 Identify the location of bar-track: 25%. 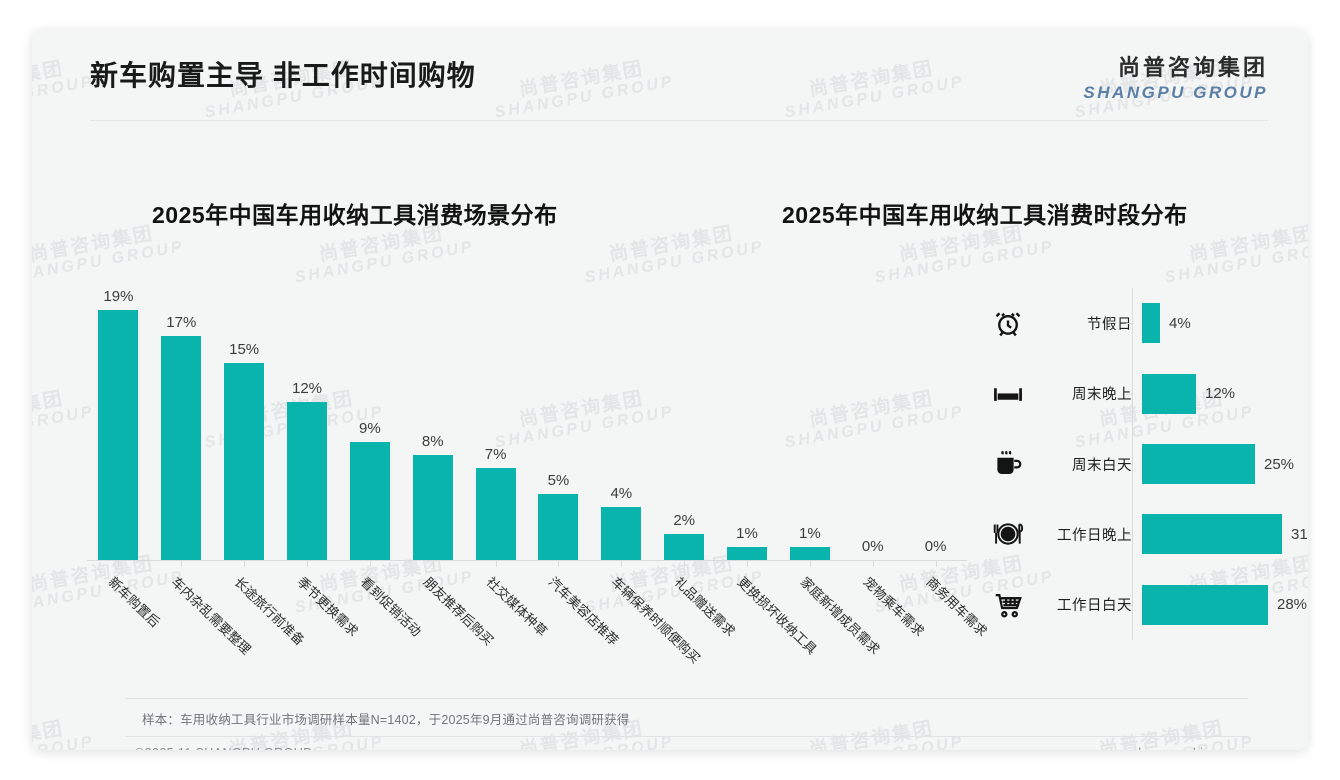
(1225, 464).